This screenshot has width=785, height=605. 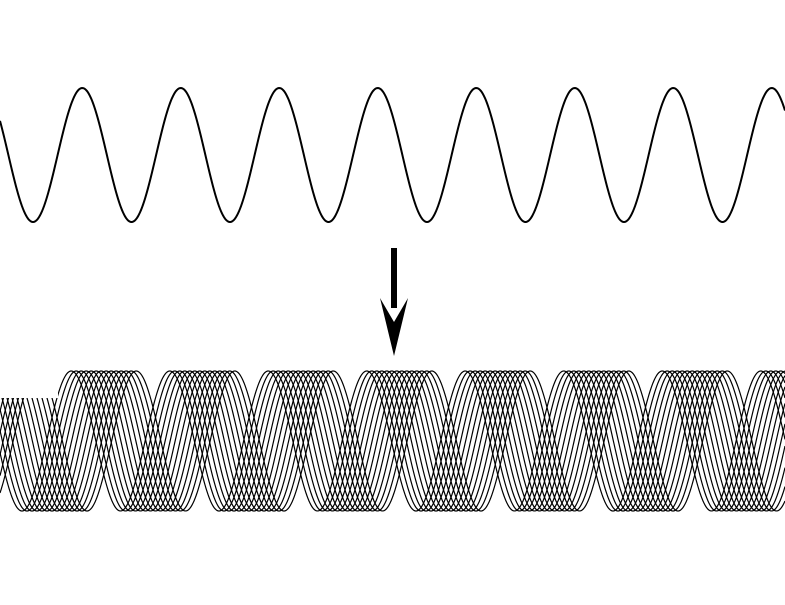 What do you see at coordinates (29, 379) in the screenshot?
I see `left-edge-mask` at bounding box center [29, 379].